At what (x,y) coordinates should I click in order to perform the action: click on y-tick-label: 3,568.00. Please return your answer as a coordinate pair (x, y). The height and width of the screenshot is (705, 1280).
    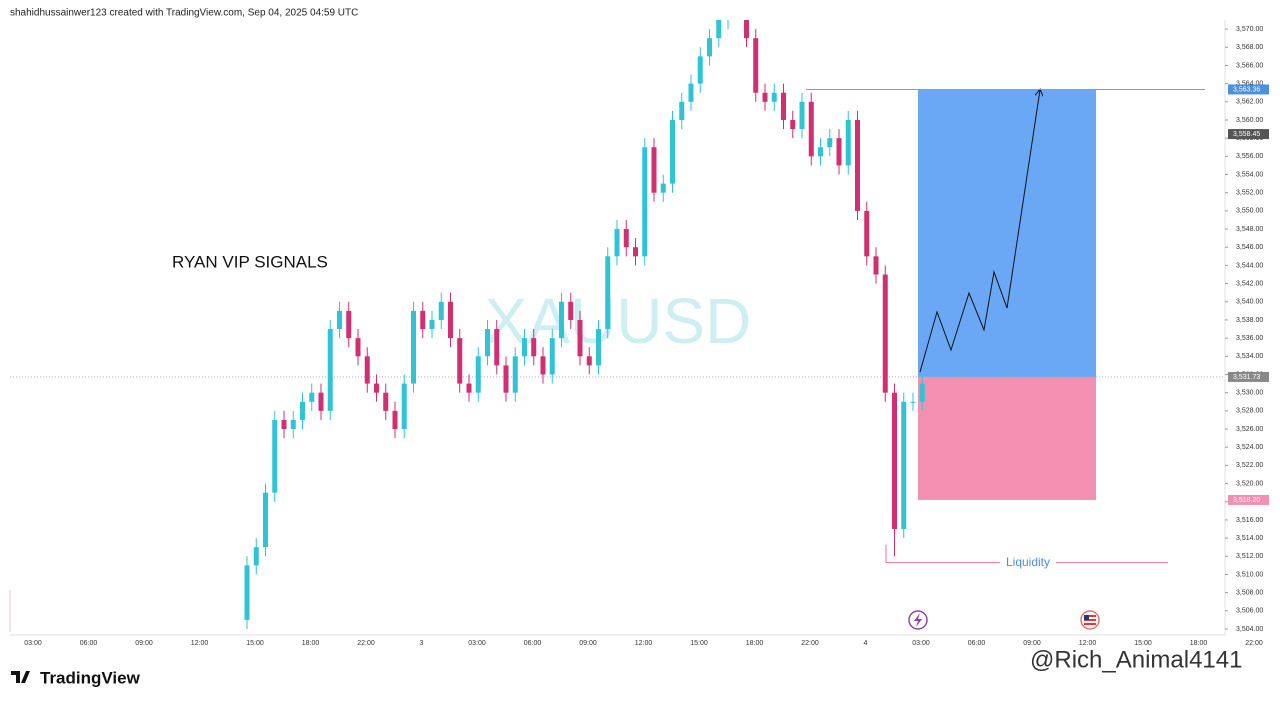
    Looking at the image, I should click on (1249, 47).